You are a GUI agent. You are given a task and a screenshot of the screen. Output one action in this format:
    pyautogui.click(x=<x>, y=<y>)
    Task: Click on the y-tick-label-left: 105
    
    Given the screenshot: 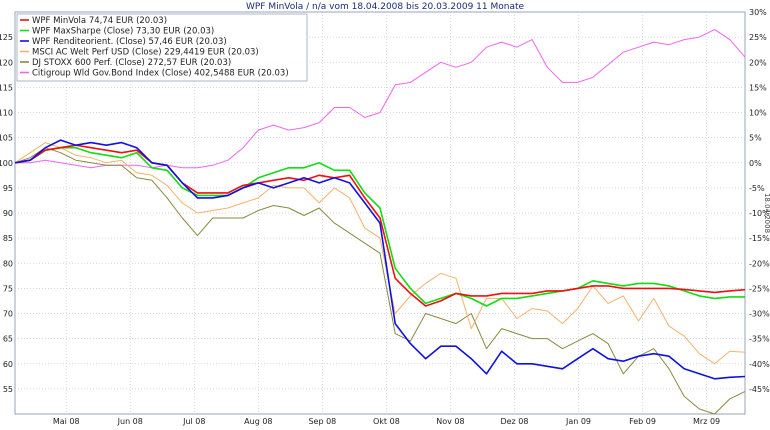 What is the action you would take?
    pyautogui.click(x=6, y=138)
    